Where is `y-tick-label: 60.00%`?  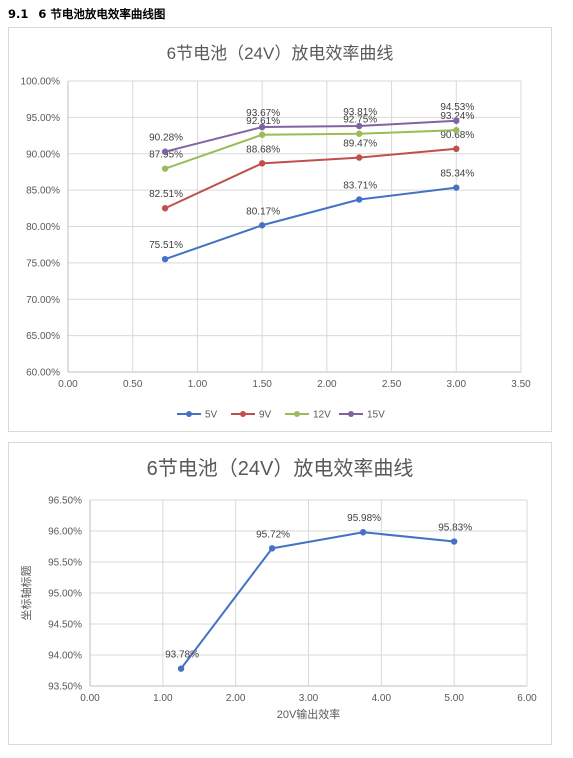
y-tick-label: 60.00% is located at coordinates (43, 373).